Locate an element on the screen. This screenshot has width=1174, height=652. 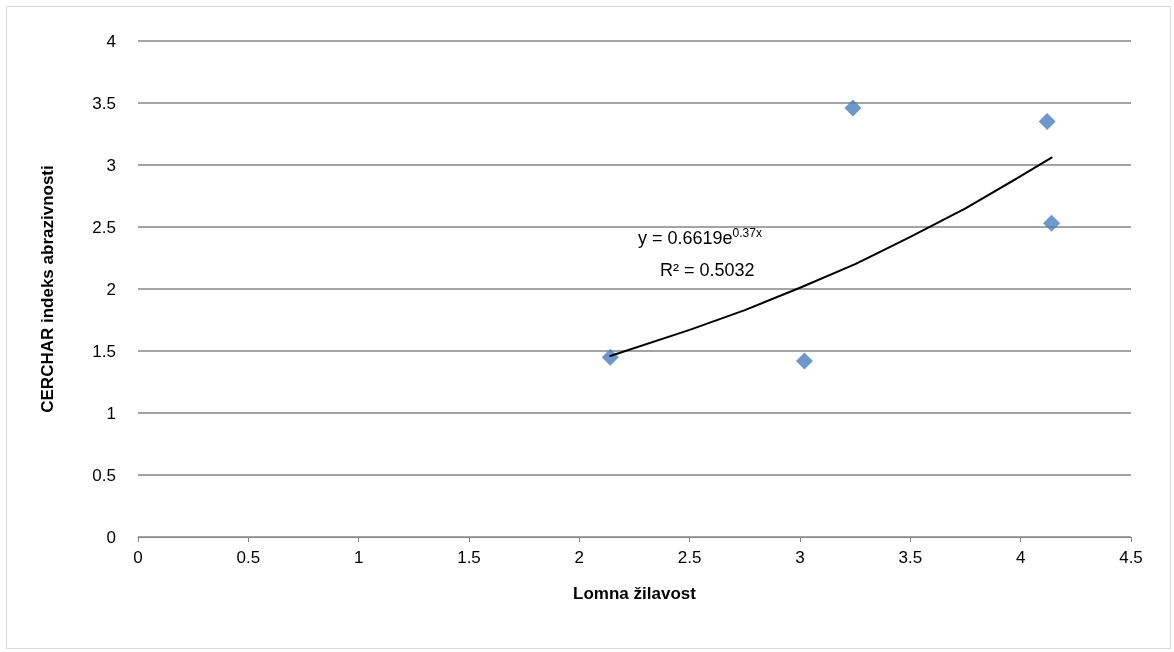
y-axis-title: CERCHAR indeks abrazivnosti is located at coordinates (47, 289).